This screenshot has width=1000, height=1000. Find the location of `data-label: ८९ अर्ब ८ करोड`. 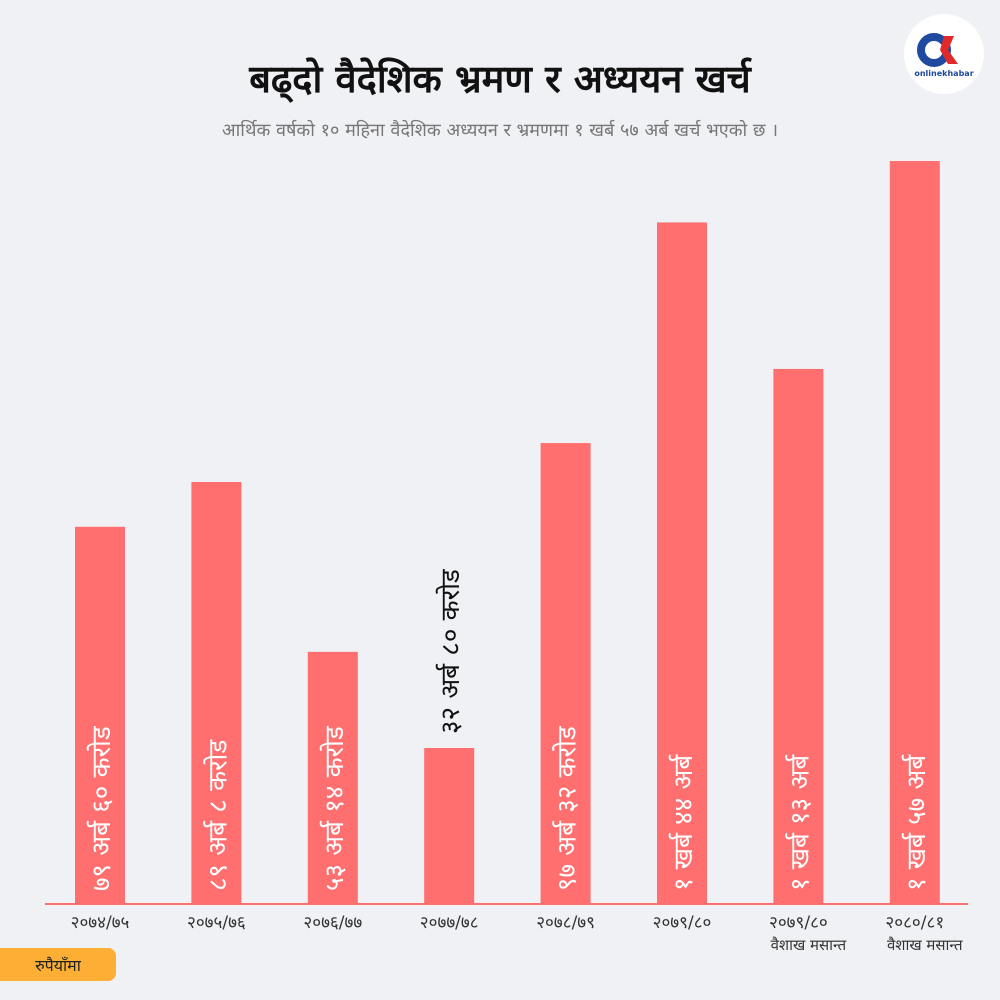

data-label: ८९ अर्ब ८ करोड is located at coordinates (217, 815).